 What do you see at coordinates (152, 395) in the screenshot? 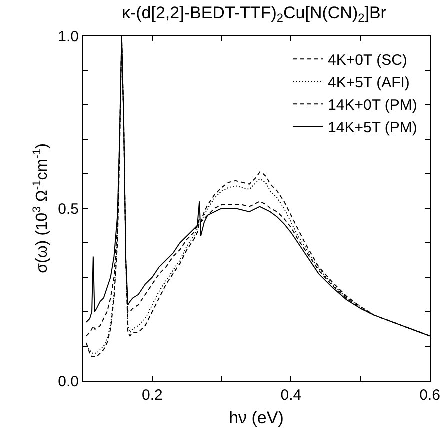
I see `x-tick-label: 0.2` at bounding box center [152, 395].